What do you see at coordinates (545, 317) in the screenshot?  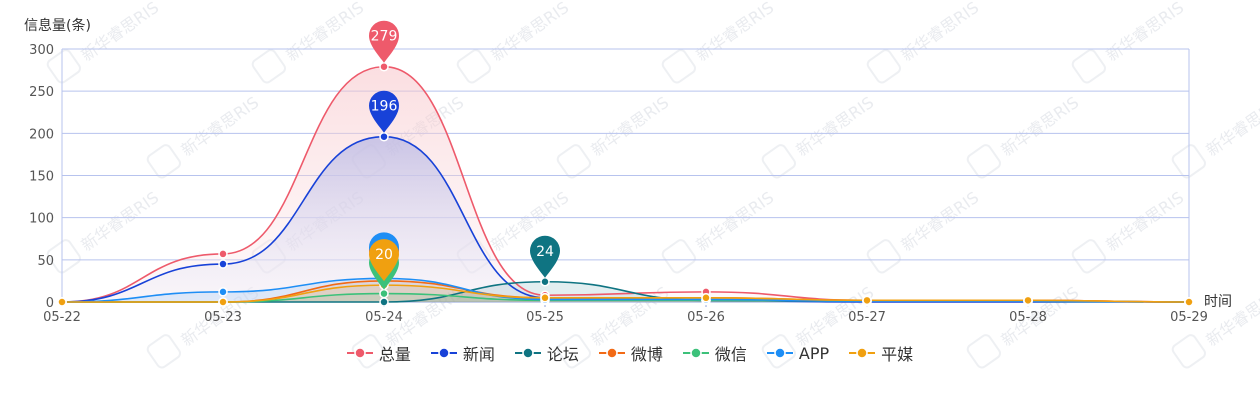 I see `x-tick-label: 05-25` at bounding box center [545, 317].